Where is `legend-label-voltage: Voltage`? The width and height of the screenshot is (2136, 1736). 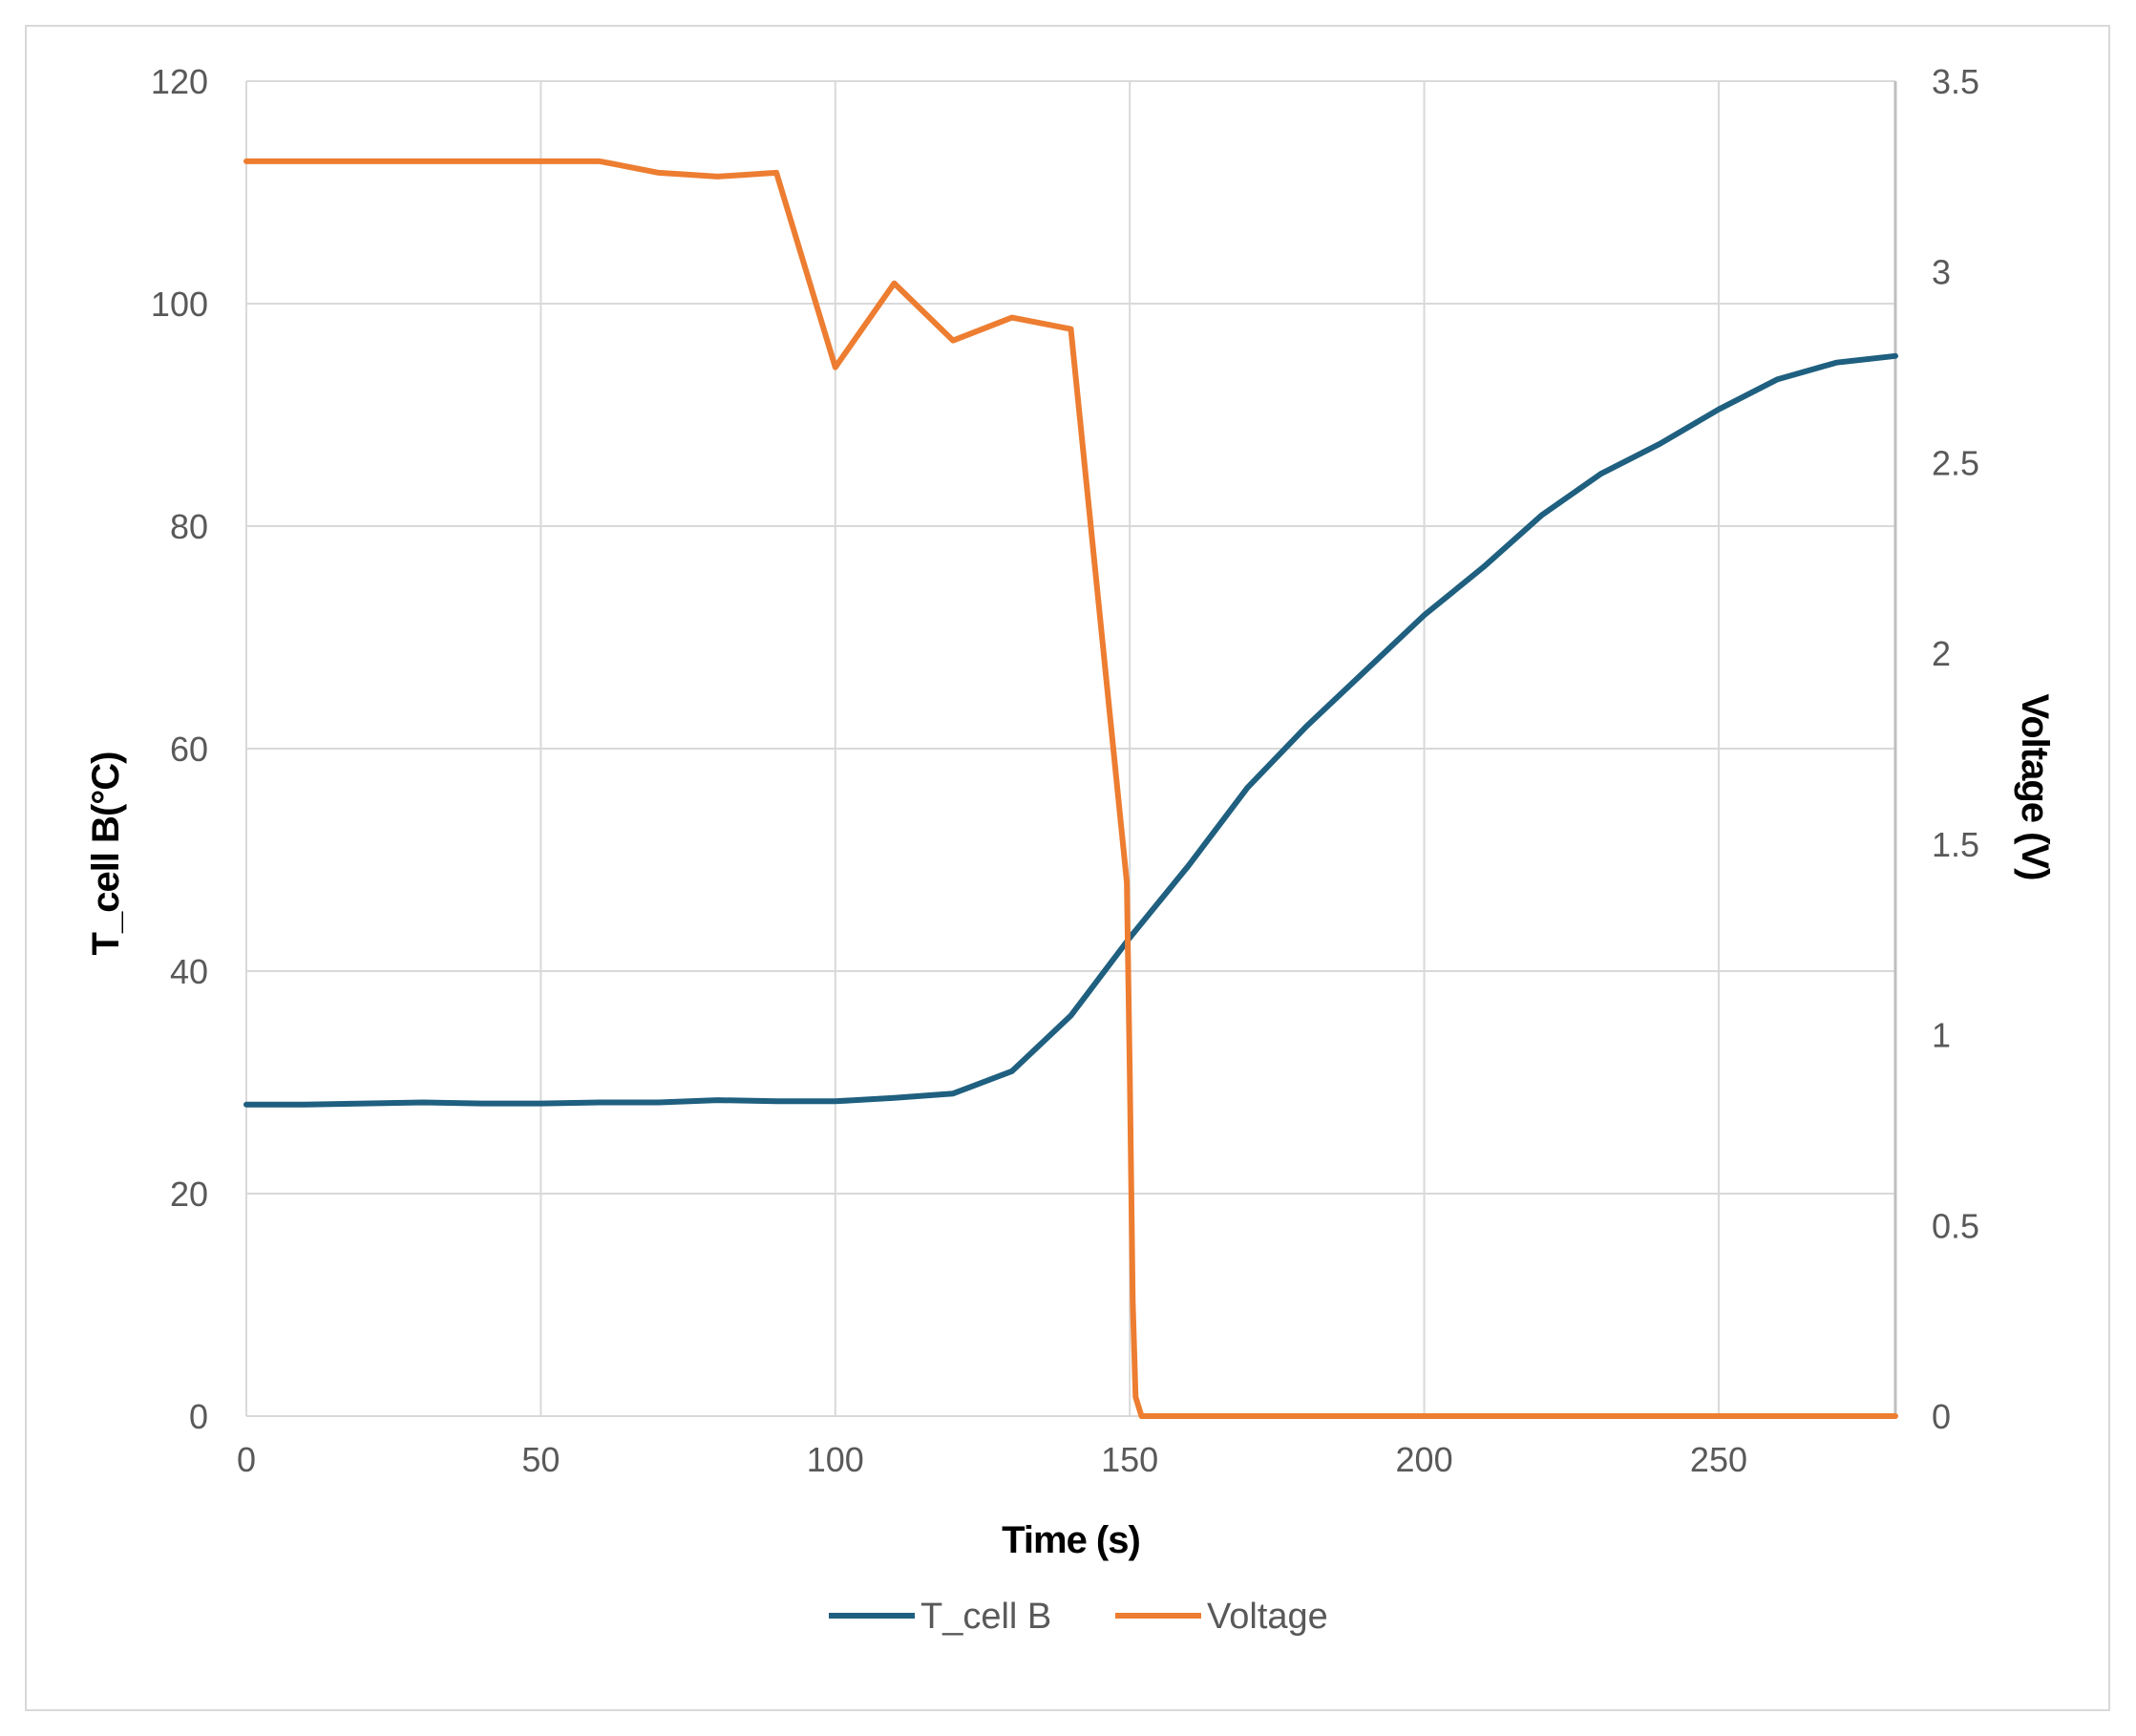 legend-label-voltage: Voltage is located at coordinates (1267, 1617).